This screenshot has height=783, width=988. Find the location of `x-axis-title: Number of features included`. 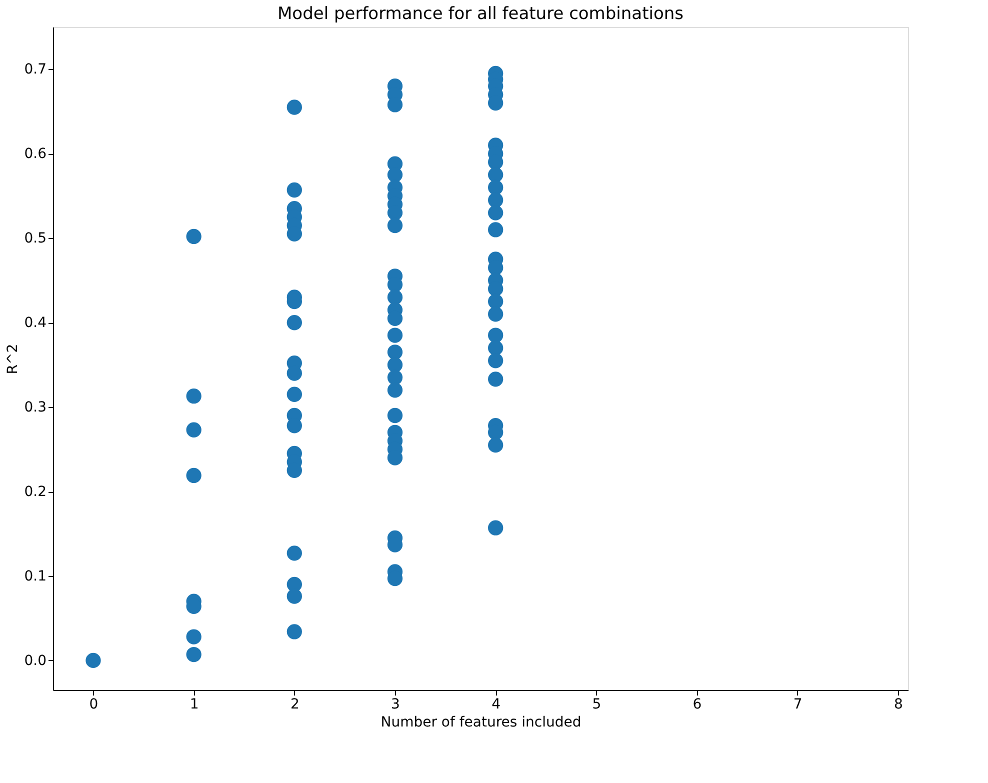

x-axis-title: Number of features included is located at coordinates (481, 722).